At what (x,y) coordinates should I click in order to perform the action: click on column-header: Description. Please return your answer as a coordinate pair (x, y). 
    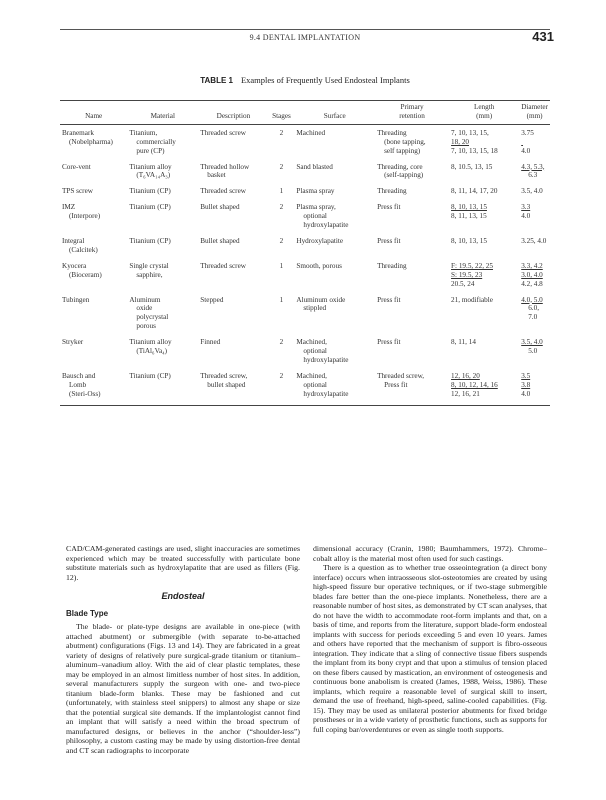
    Looking at the image, I should click on (233, 112).